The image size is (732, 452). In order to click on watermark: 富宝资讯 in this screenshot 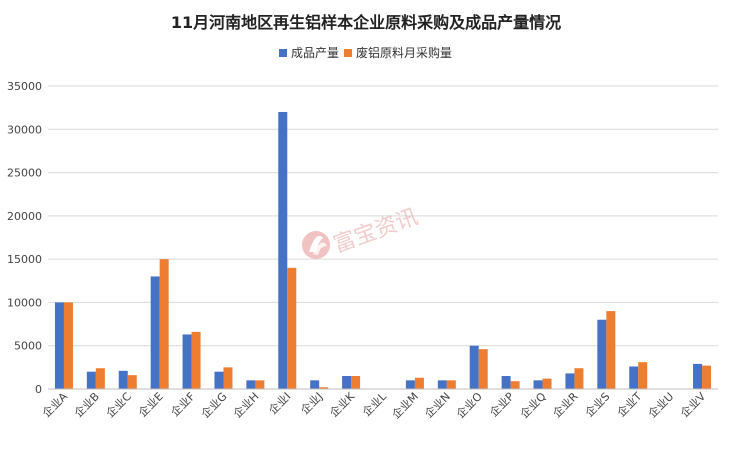, I will do `click(361, 232)`.